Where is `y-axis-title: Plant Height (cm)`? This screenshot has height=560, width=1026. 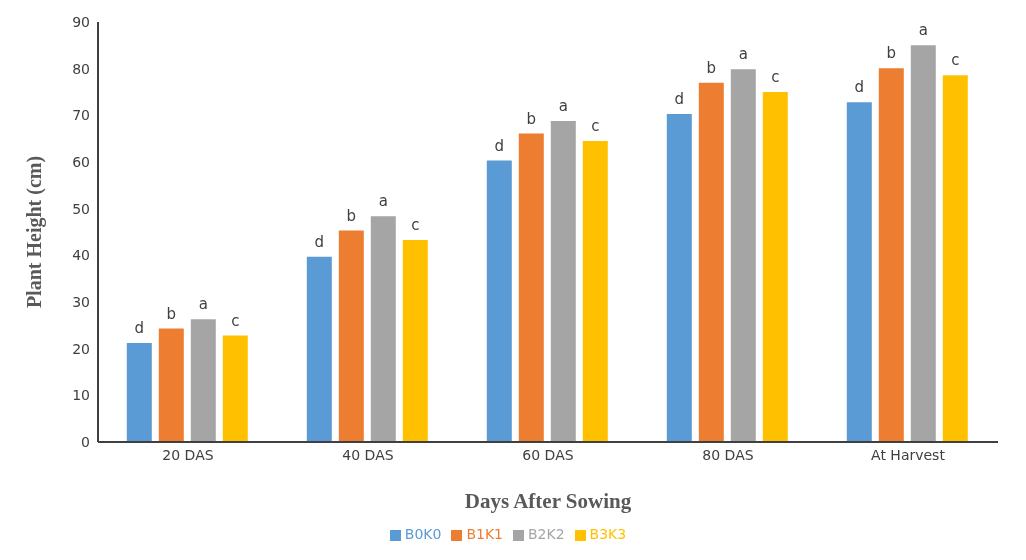 y-axis-title: Plant Height (cm) is located at coordinates (35, 232).